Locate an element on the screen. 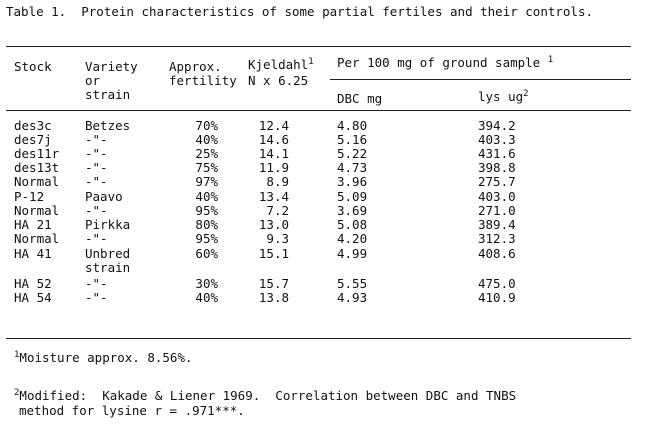 The height and width of the screenshot is (425, 649). cell-stock: HA 52 is located at coordinates (33, 283).